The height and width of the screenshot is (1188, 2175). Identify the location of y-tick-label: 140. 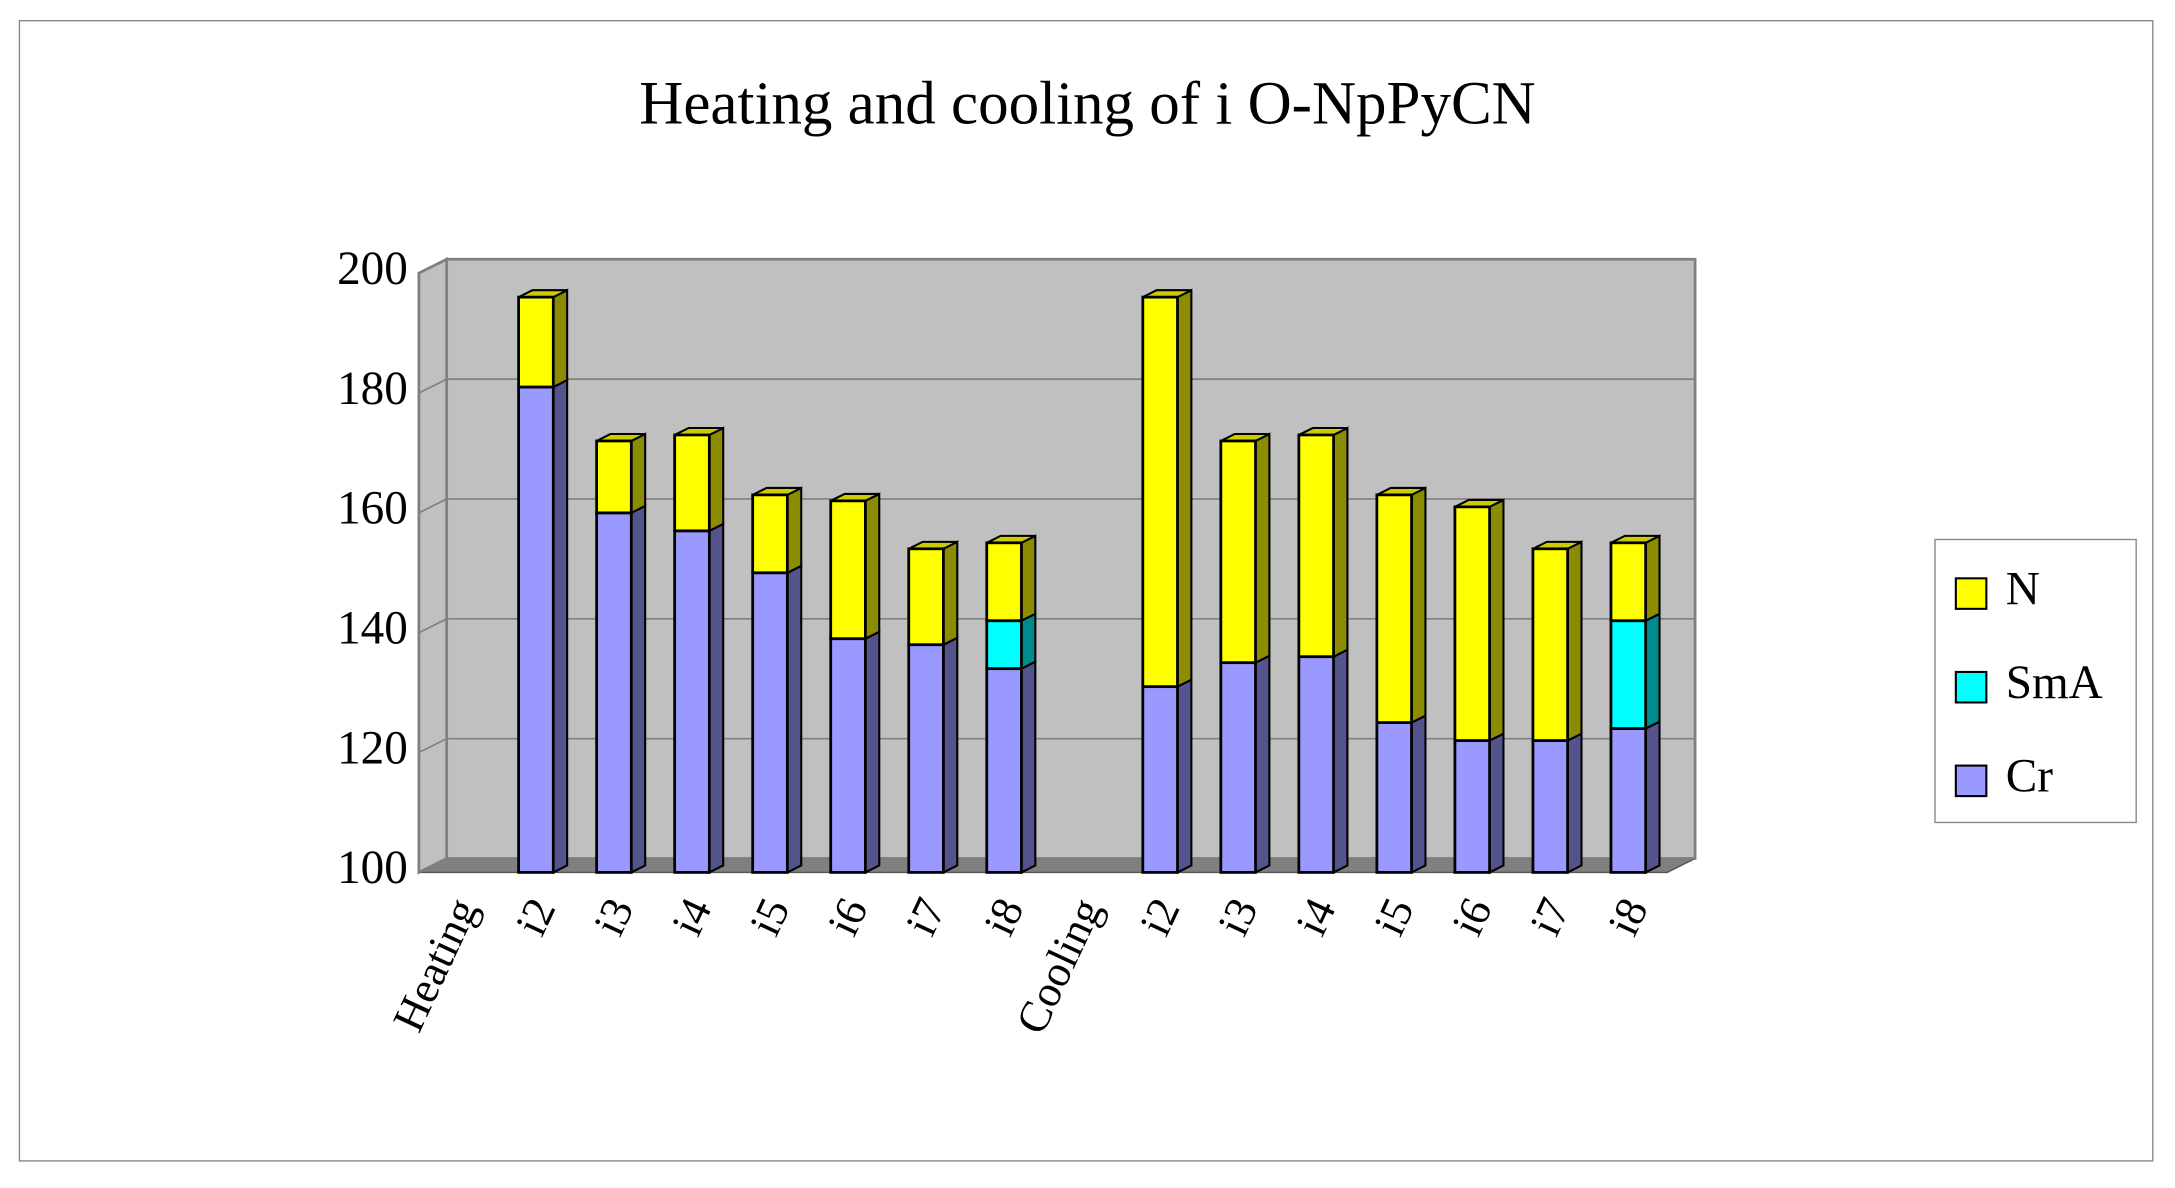
(372, 629).